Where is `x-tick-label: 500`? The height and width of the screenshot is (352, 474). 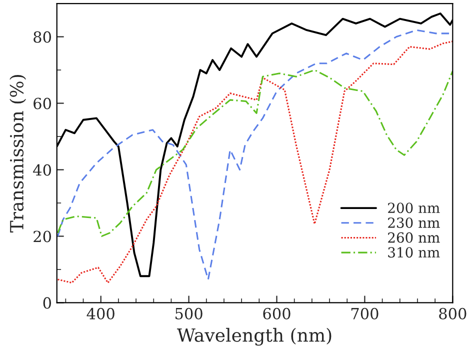 x-tick-label: 500 is located at coordinates (189, 314).